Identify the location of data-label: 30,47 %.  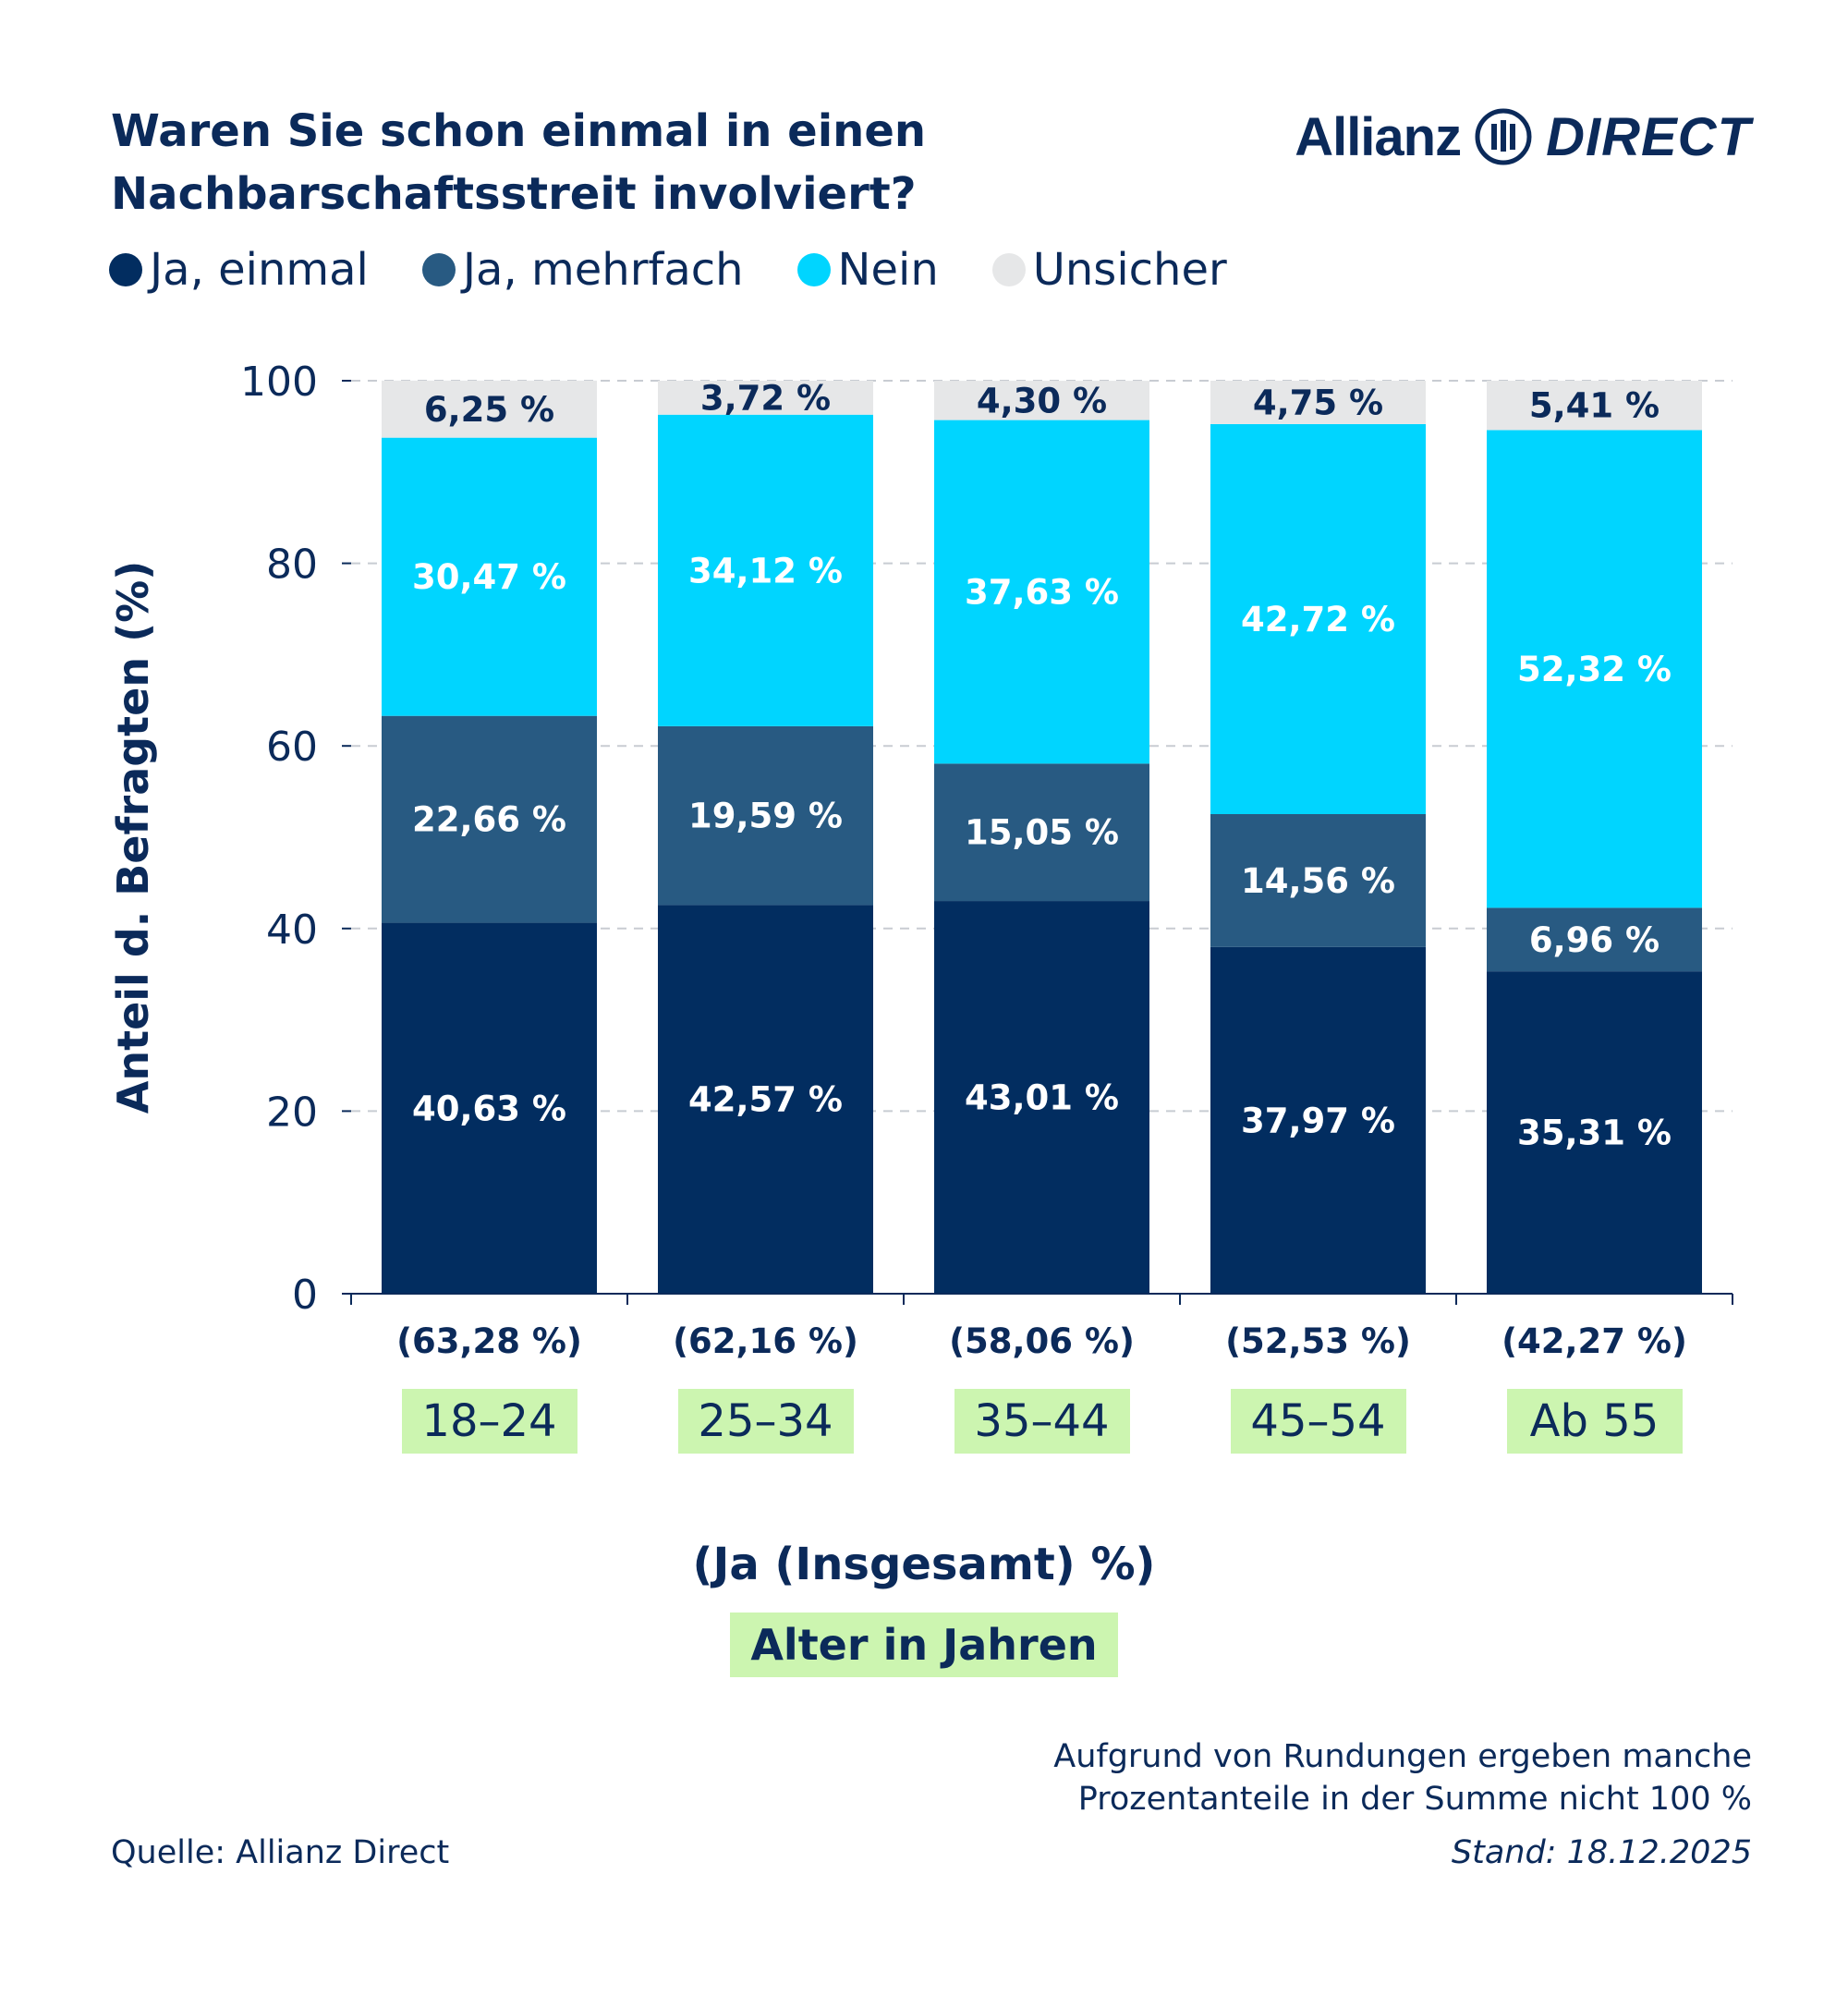
(489, 577).